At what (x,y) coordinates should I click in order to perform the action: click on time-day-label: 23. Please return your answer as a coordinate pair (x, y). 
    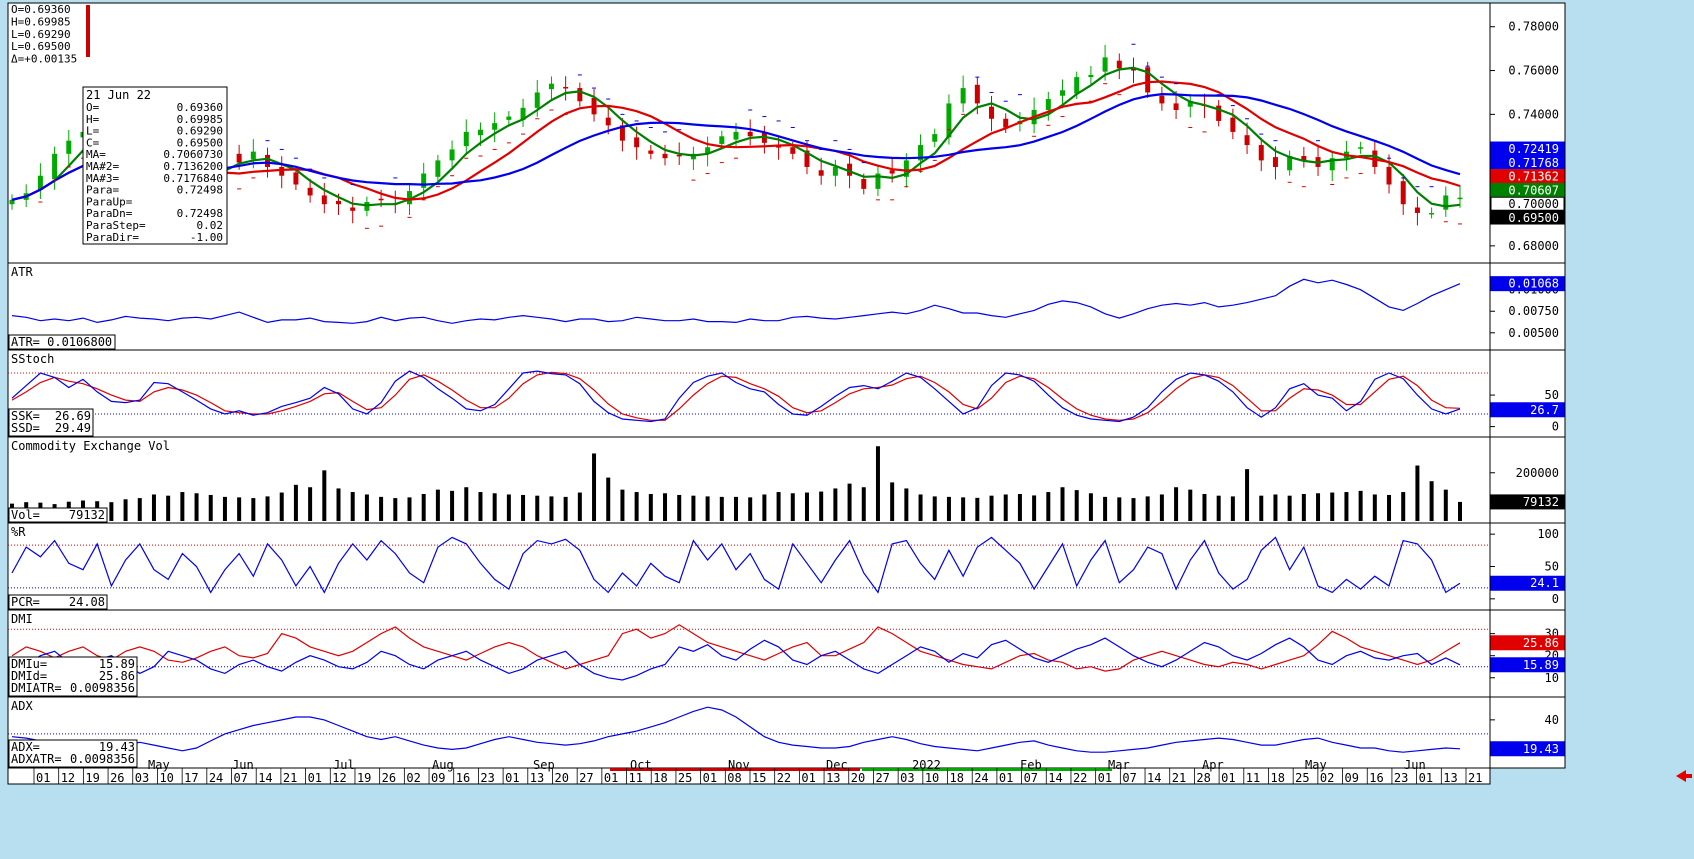
    Looking at the image, I should click on (487, 778).